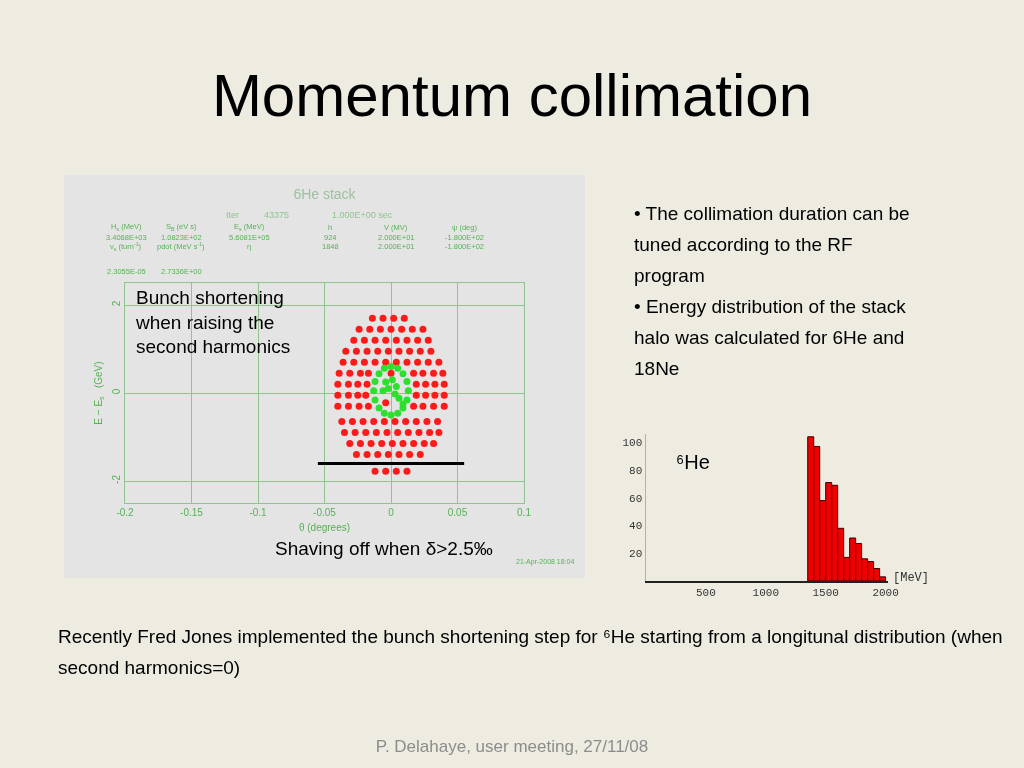  Describe the element at coordinates (885, 592) in the screenshot. I see `x-tick-label: 2000` at that location.